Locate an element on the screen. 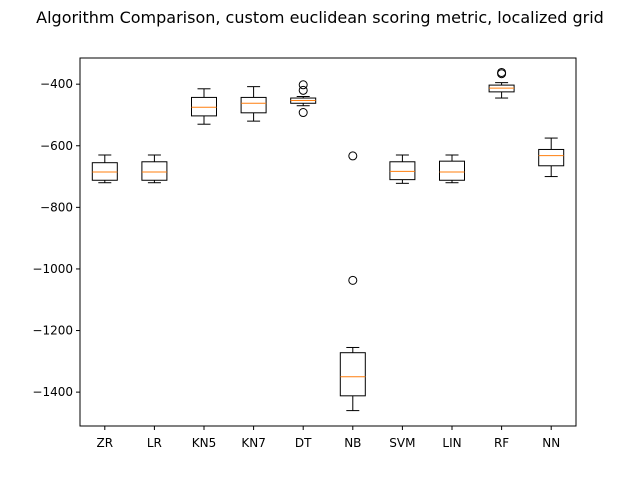 This screenshot has height=480, width=640. box-lr is located at coordinates (154, 169).